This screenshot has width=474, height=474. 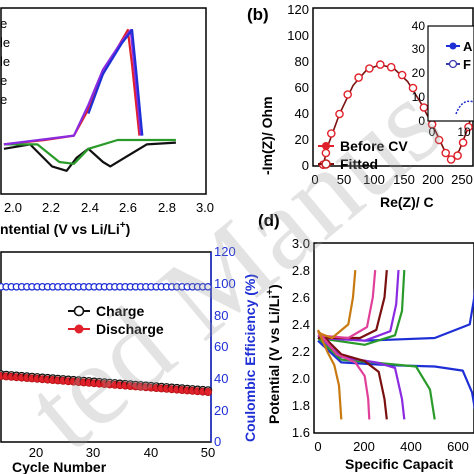 I want to click on panel-b-ytick: 100, so click(x=298, y=35).